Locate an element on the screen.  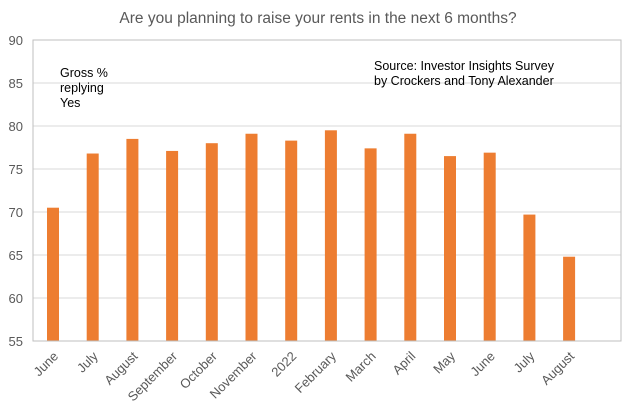
series-note-line-2: replying is located at coordinates (82, 88).